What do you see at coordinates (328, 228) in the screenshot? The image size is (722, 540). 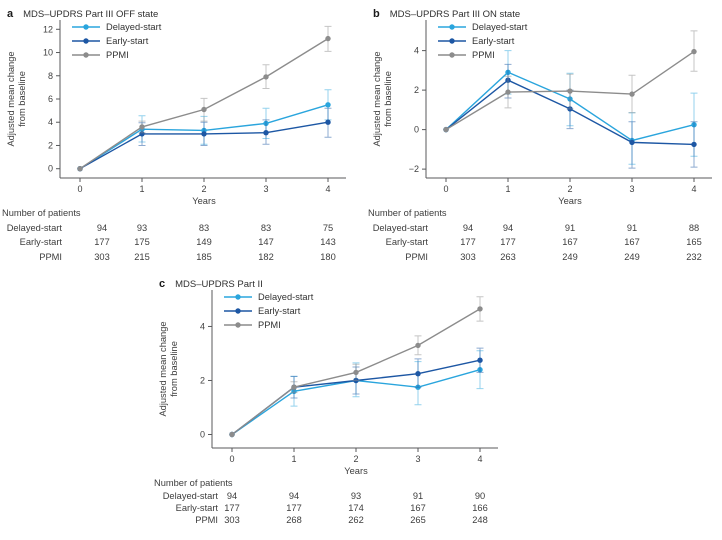 I see `table-cell: 75` at bounding box center [328, 228].